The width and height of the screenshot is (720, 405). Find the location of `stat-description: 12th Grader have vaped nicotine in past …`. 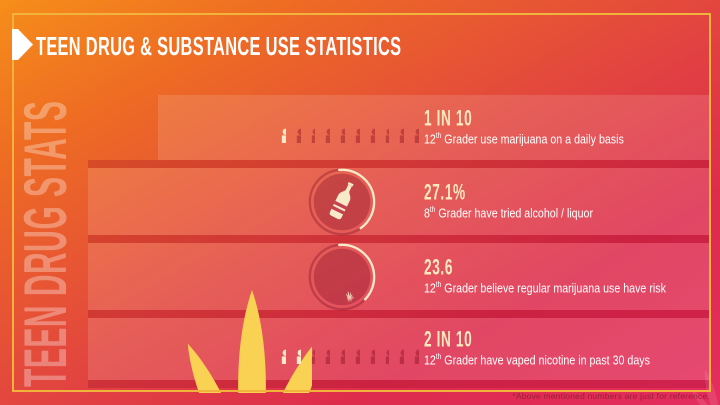

stat-description: 12th Grader have vaped nicotine in past … is located at coordinates (537, 360).